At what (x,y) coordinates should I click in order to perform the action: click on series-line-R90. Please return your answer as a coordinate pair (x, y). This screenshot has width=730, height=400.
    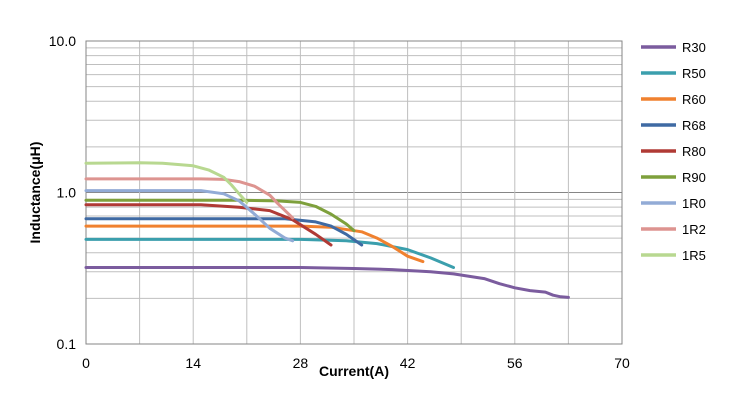
    Looking at the image, I should click on (220, 215).